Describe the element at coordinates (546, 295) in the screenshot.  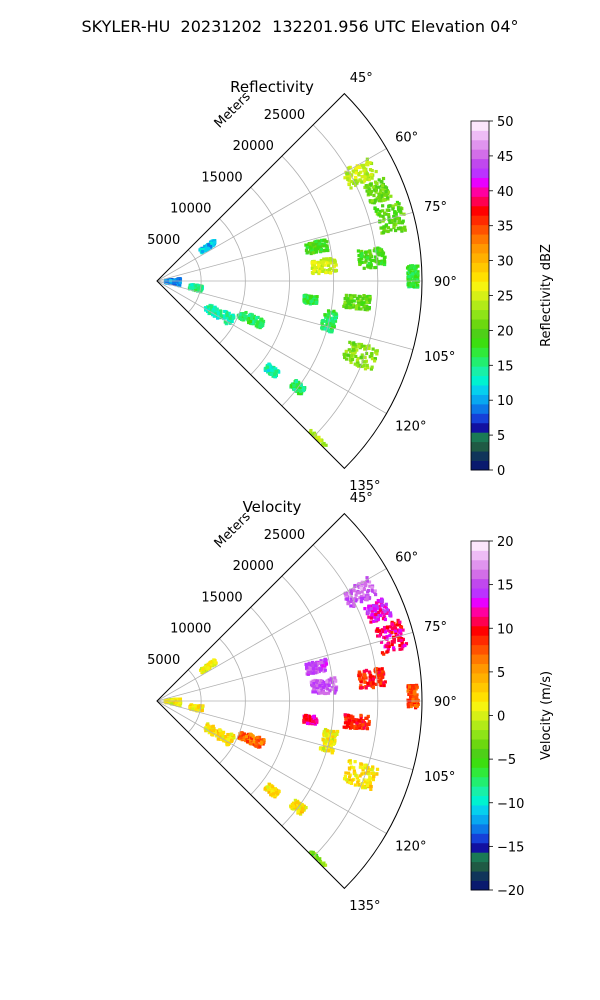
I see `colorbar-label: Reflectivity dBZ` at that location.